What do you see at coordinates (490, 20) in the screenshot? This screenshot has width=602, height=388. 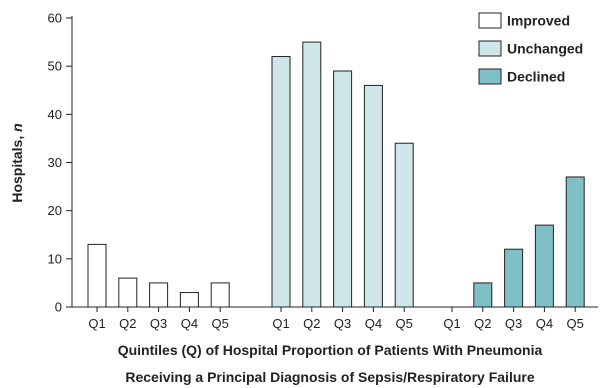 I see `legend-swatch-improved` at bounding box center [490, 20].